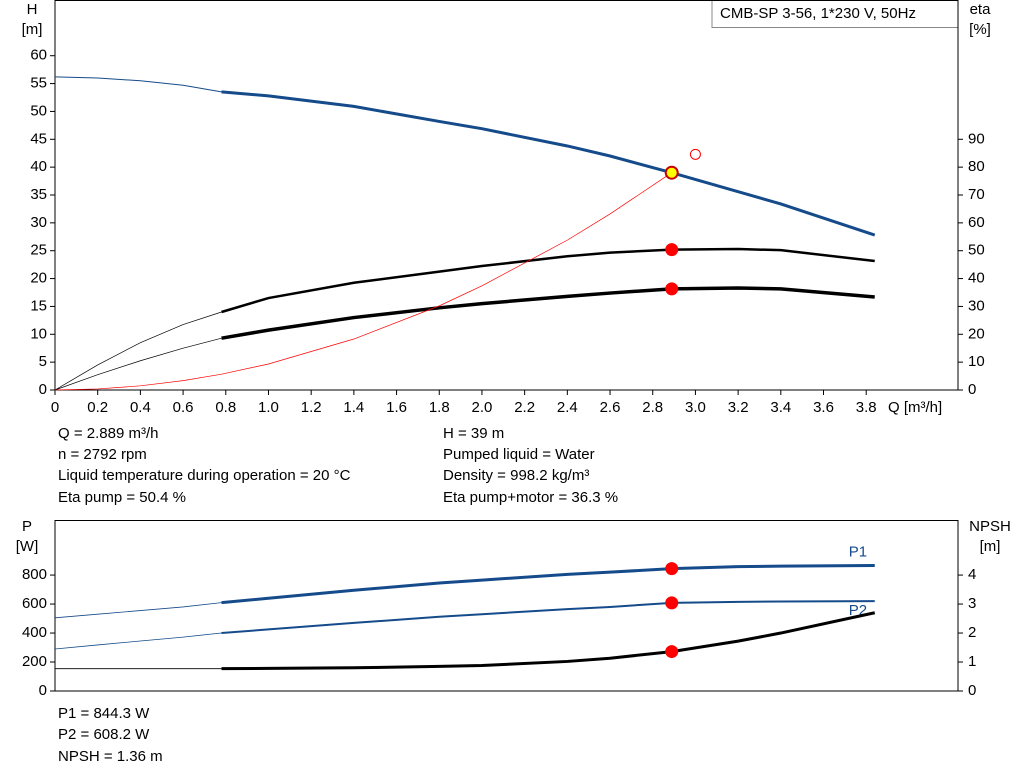 The image size is (1024, 781). I want to click on series-label: P1, so click(858, 551).